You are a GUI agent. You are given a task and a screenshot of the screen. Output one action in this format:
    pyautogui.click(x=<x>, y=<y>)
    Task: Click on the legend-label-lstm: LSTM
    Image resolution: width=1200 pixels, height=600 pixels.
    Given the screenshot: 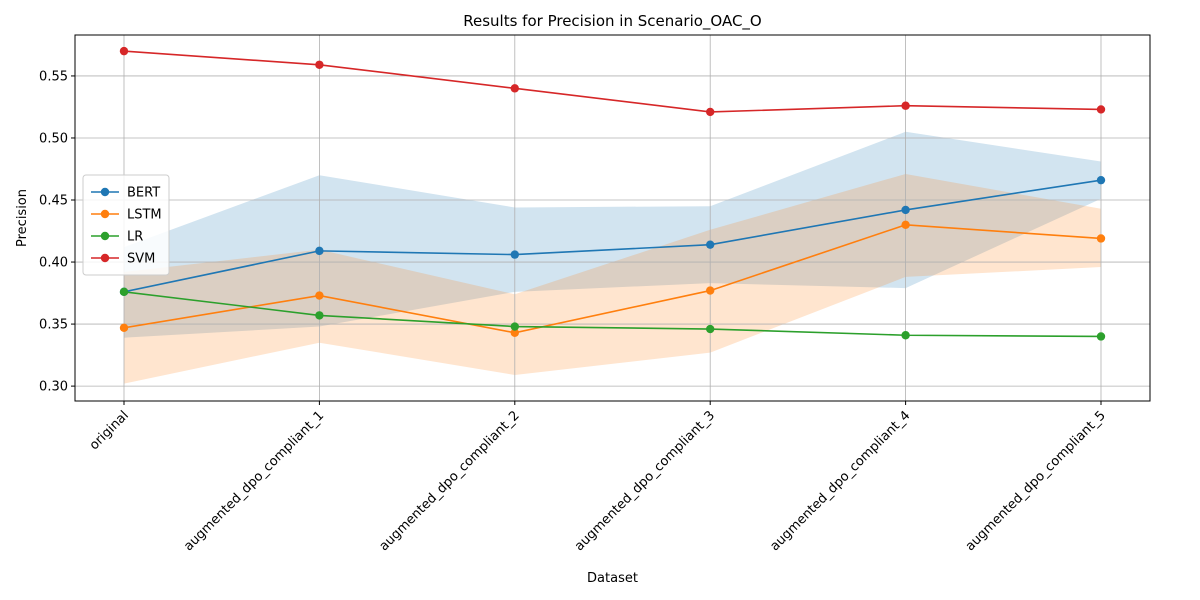 What is the action you would take?
    pyautogui.click(x=144, y=215)
    